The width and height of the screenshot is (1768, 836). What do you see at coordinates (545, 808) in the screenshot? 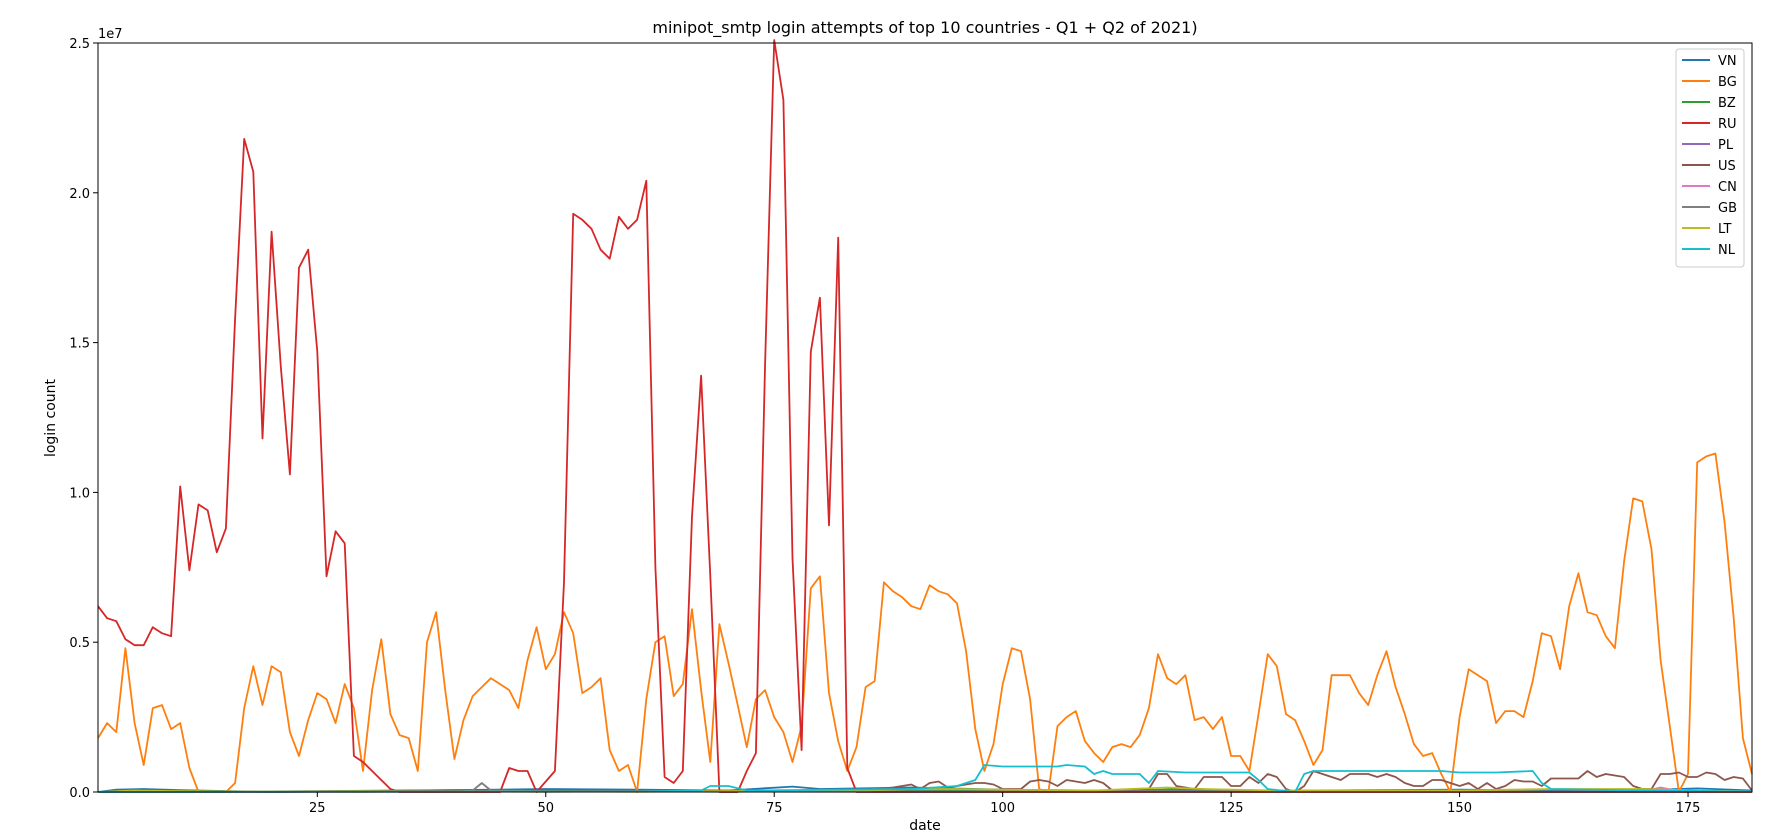
I see `x-tick-label: 50` at bounding box center [545, 808].